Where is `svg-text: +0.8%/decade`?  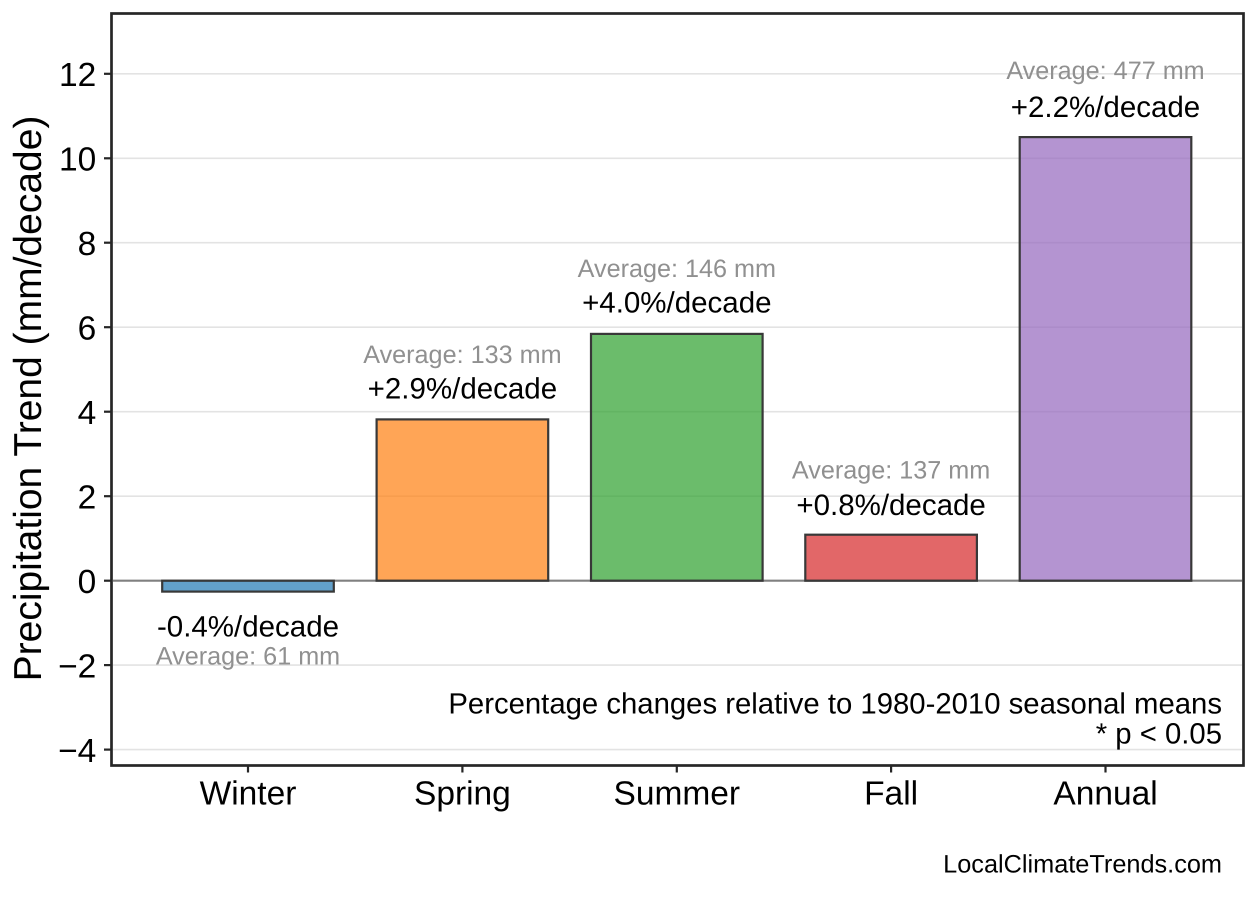
svg-text: +0.8%/decade is located at coordinates (890, 505).